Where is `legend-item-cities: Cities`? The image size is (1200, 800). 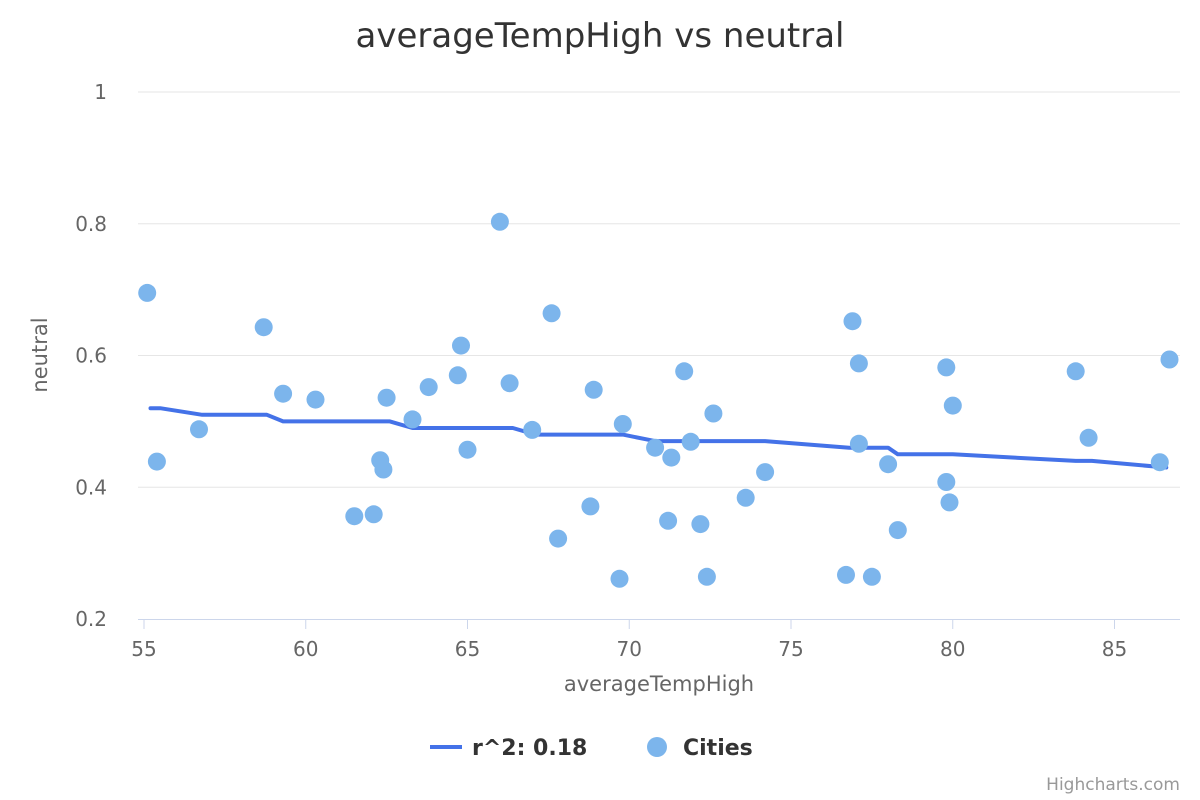 legend-item-cities: Cities is located at coordinates (700, 748).